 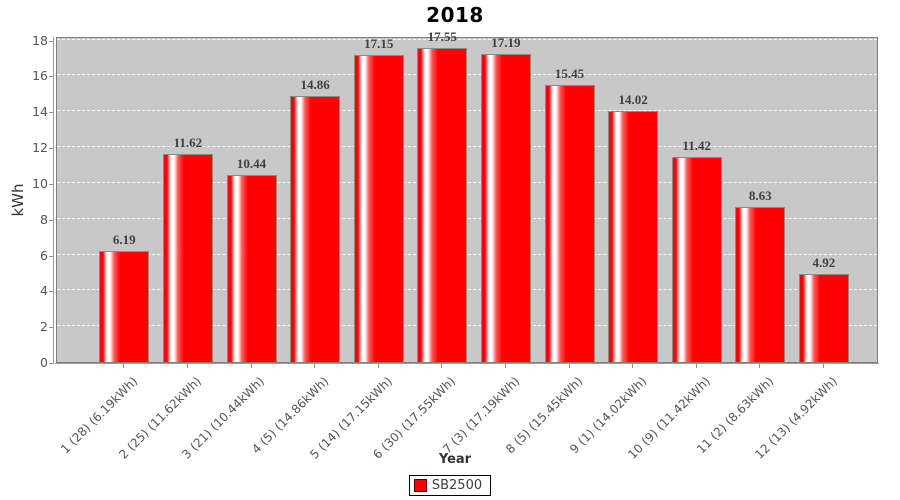 I want to click on gridline, so click(x=467, y=39).